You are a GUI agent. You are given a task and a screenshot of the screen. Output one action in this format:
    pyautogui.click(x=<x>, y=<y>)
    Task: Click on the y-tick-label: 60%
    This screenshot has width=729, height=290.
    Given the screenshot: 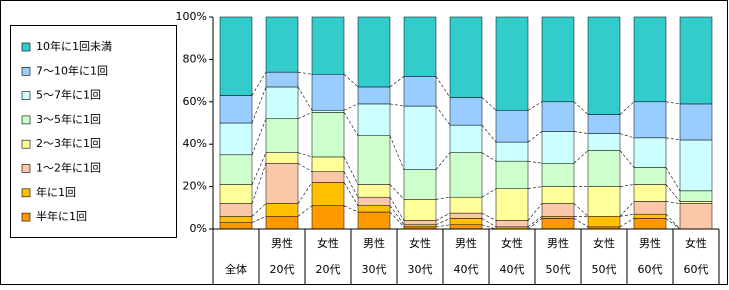 What is the action you would take?
    pyautogui.click(x=195, y=101)
    